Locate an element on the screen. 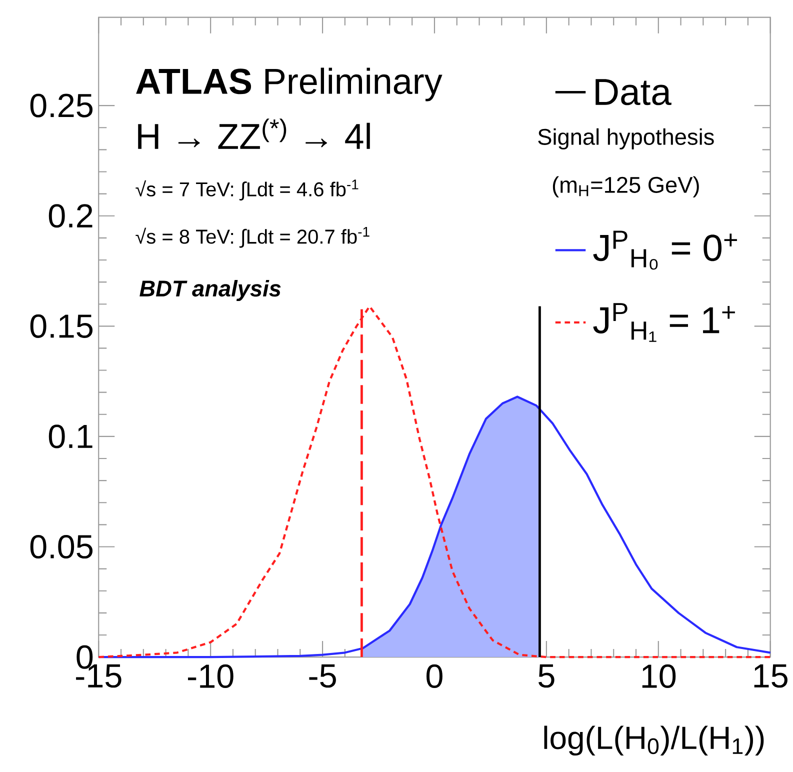 The height and width of the screenshot is (772, 793). y-tick-label: 0.05 is located at coordinates (61, 547).